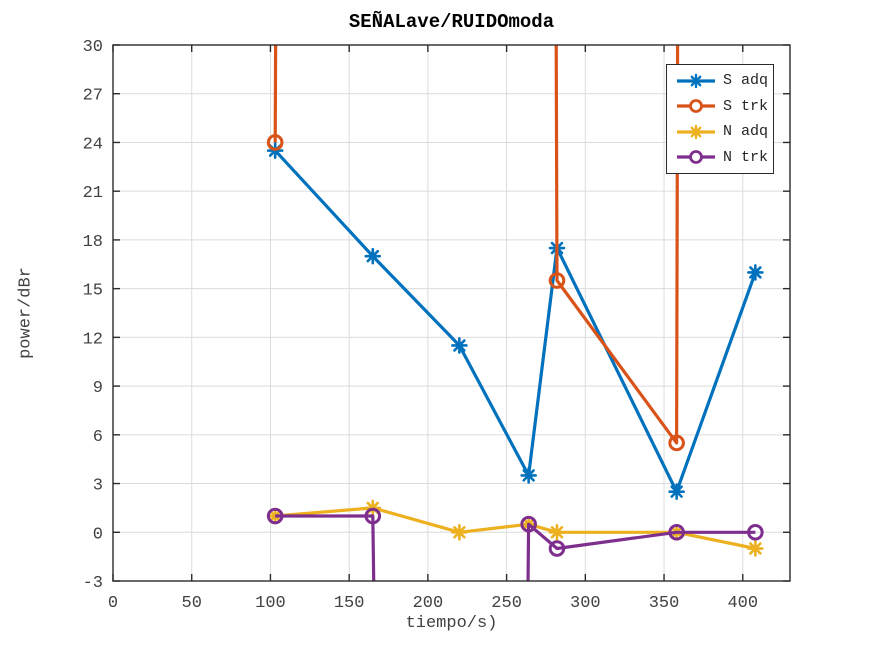 This screenshot has width=872, height=654. Describe the element at coordinates (93, 339) in the screenshot. I see `y-tick-label-12: 12` at that location.